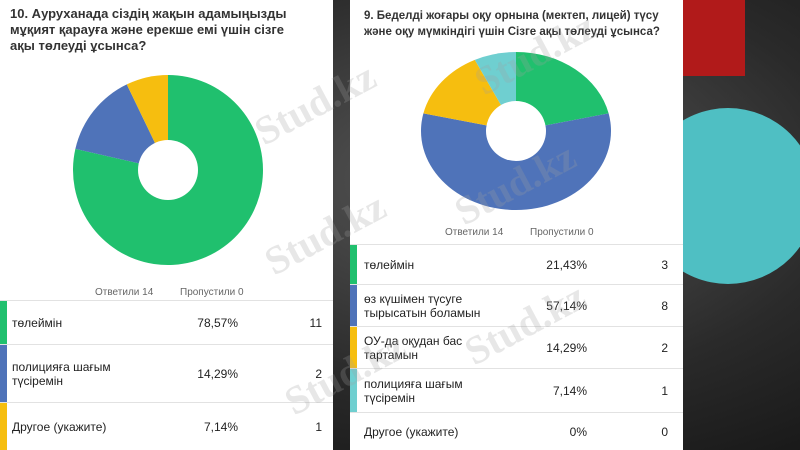 This screenshot has width=800, height=450. What do you see at coordinates (664, 264) in the screenshot?
I see `answer-count: 3` at bounding box center [664, 264].